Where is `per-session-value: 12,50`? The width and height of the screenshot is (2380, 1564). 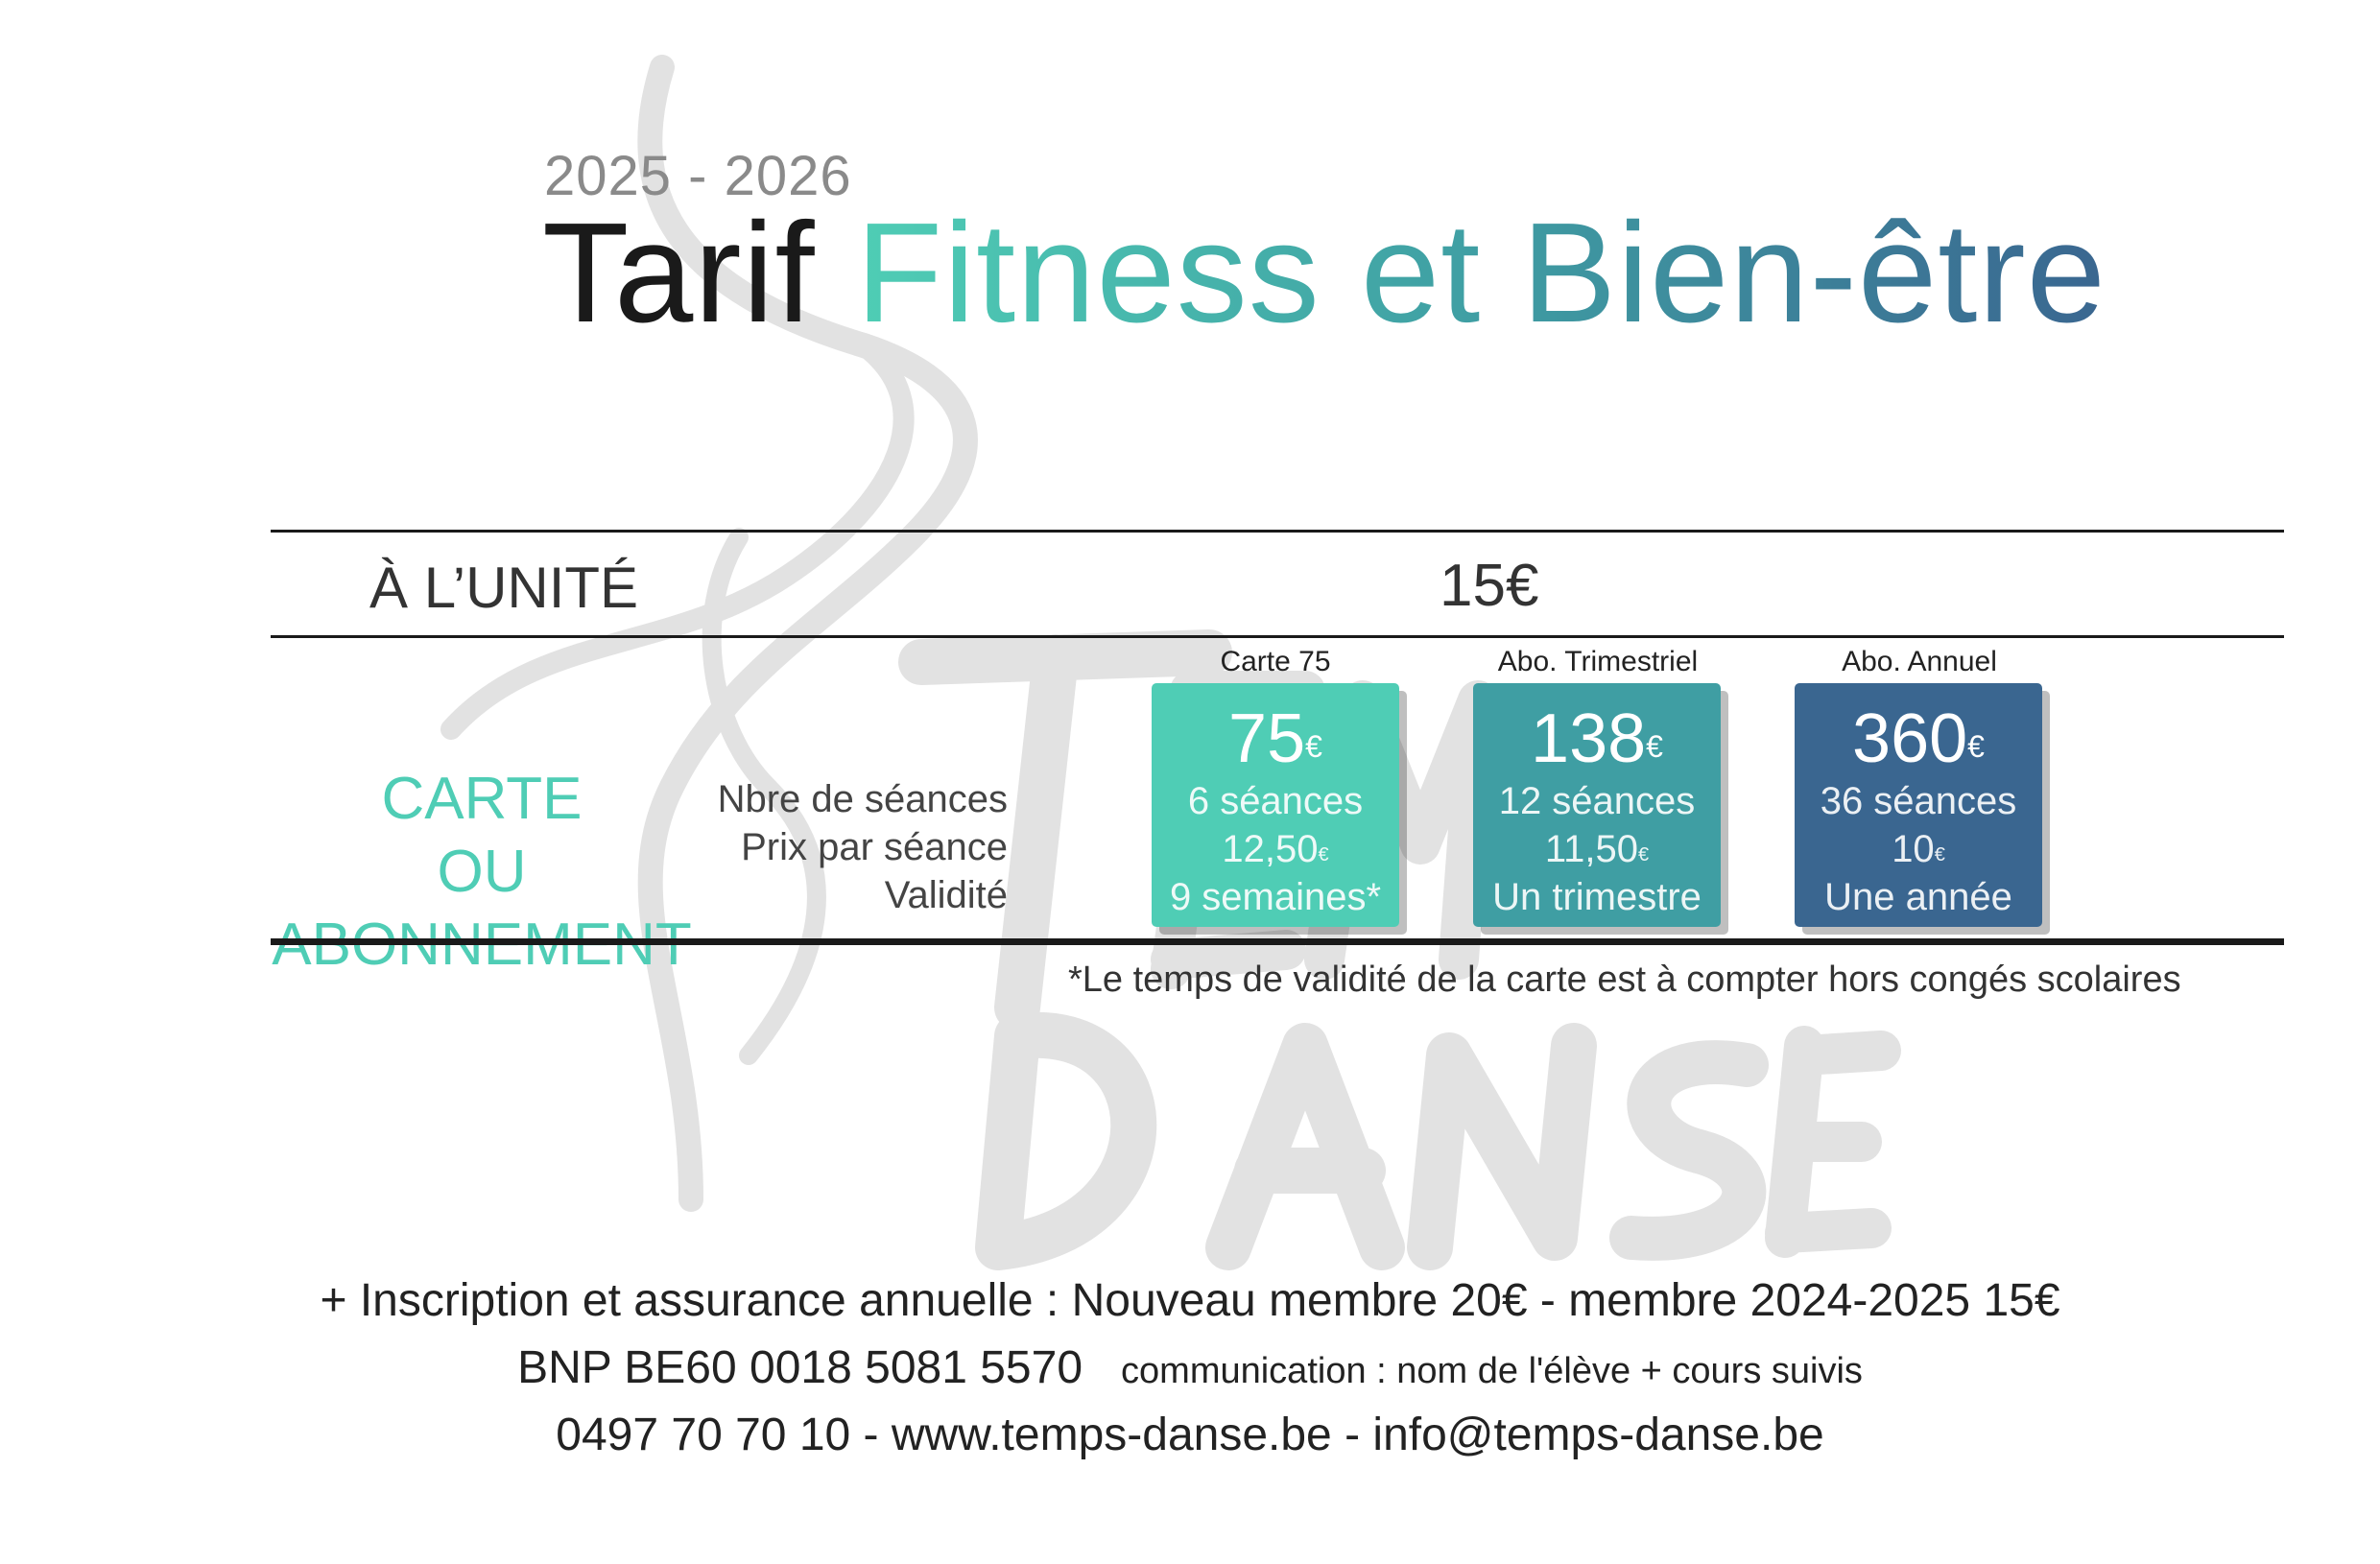
per-session-value: 12,50 is located at coordinates (1271, 849).